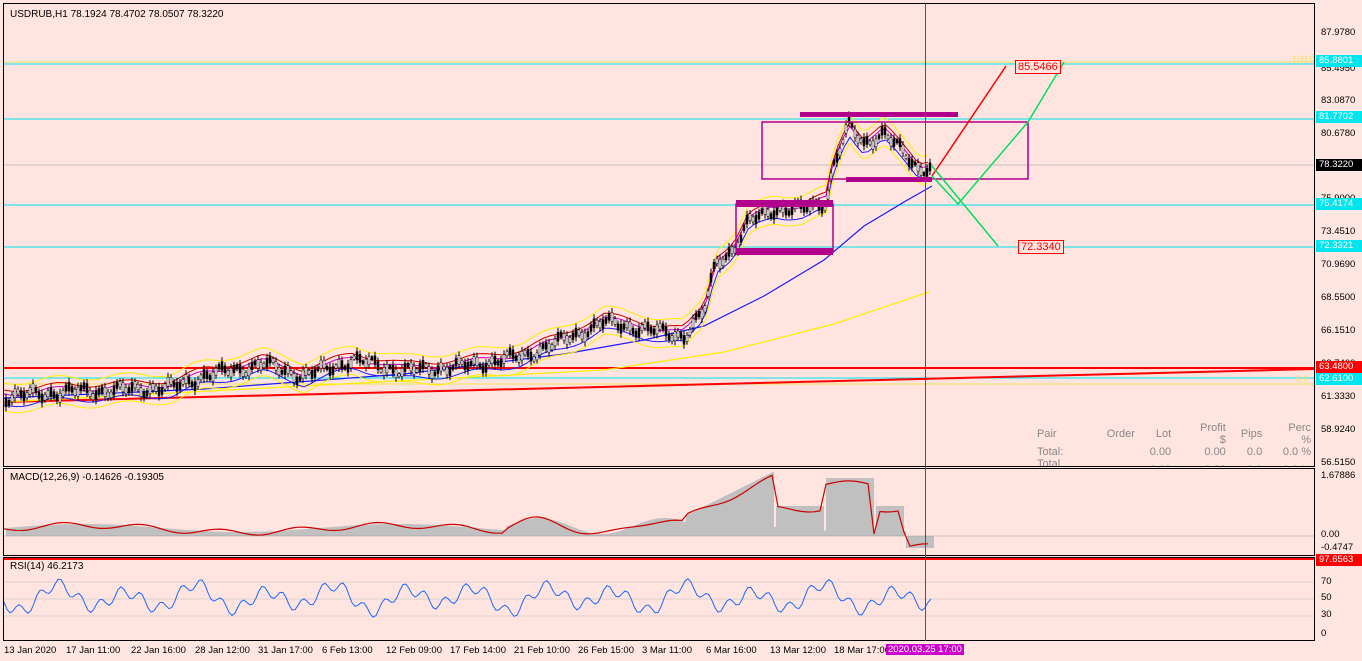 This screenshot has width=1362, height=661. I want to click on price-tag-support: 75.4174, so click(1339, 204).